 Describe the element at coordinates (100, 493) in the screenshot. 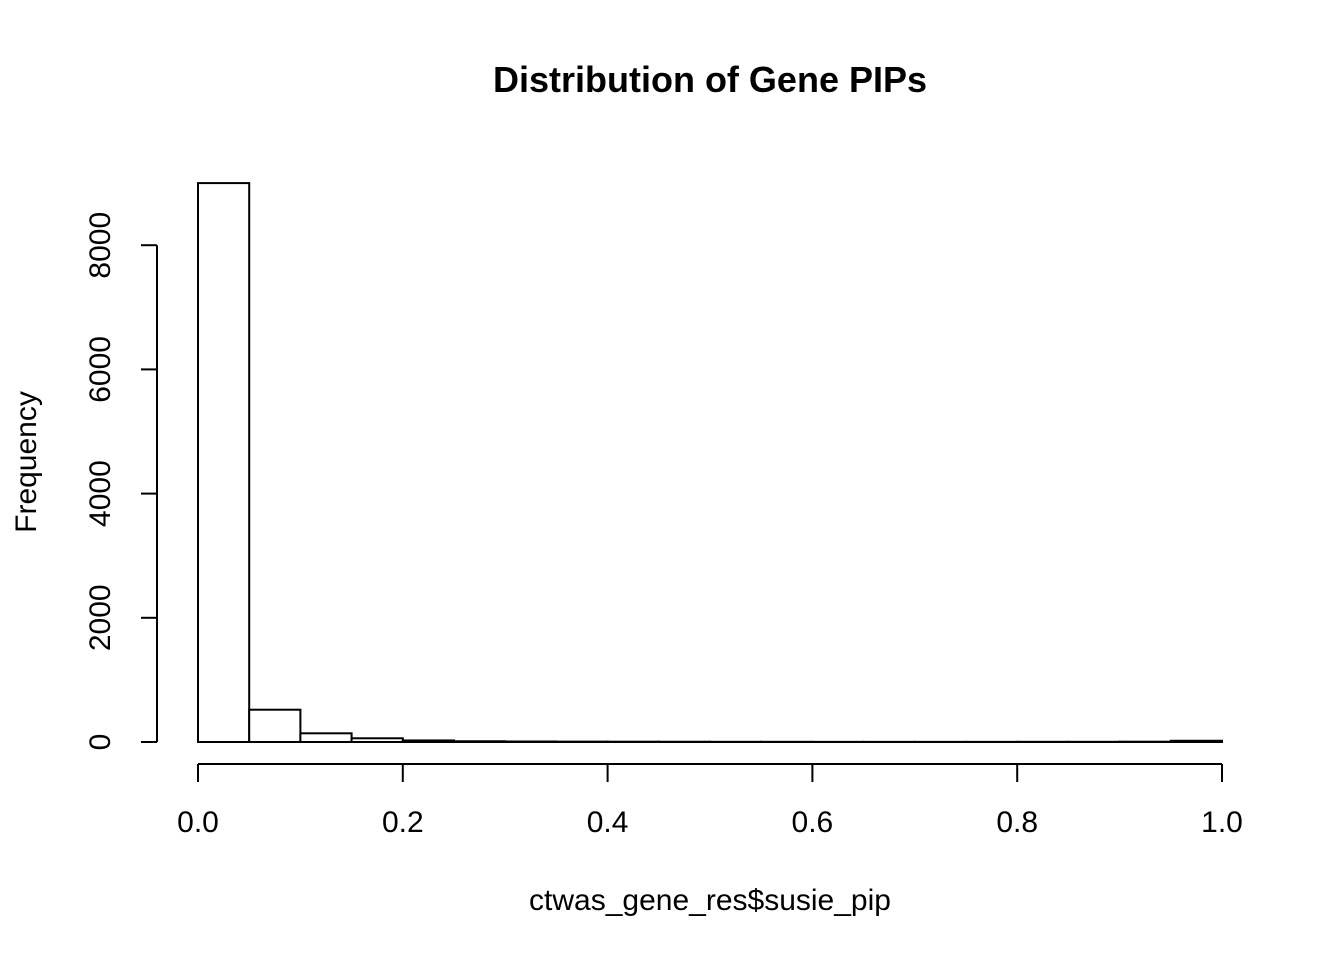

I see `y-tick-label: 4000` at that location.